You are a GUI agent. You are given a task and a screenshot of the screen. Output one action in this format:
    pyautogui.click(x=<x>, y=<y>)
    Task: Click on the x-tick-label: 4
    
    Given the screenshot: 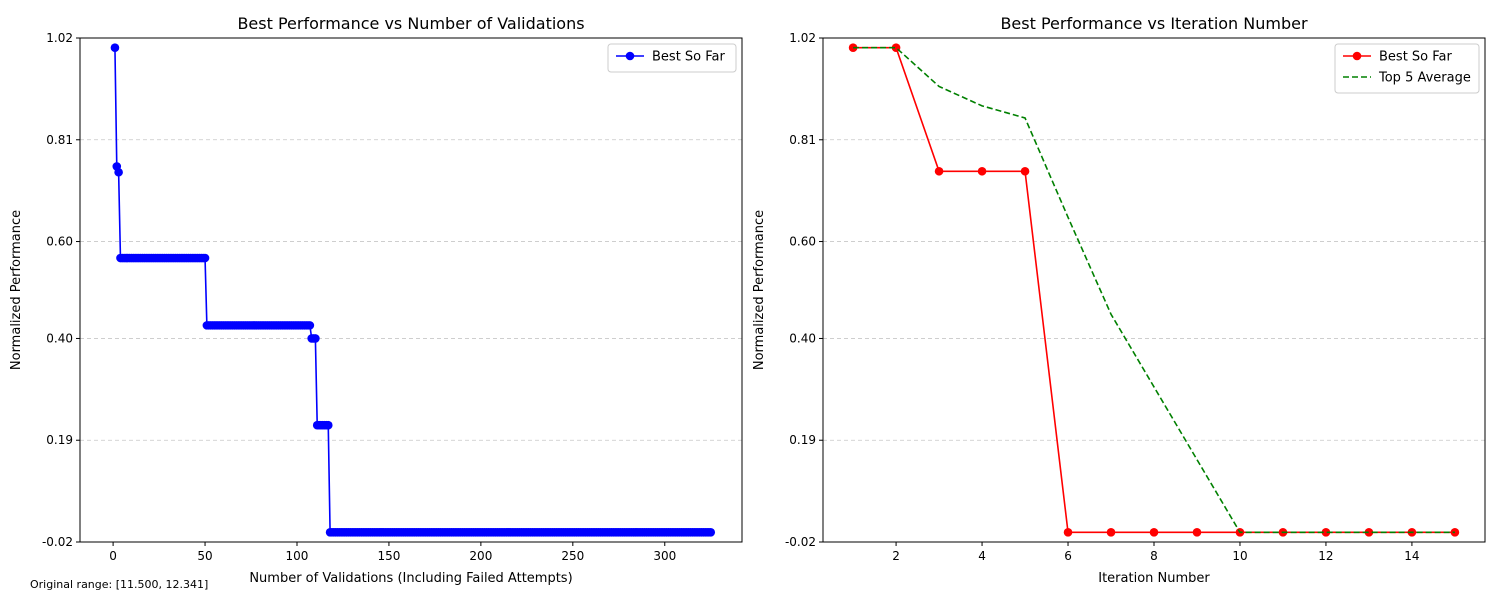 What is the action you would take?
    pyautogui.click(x=982, y=556)
    